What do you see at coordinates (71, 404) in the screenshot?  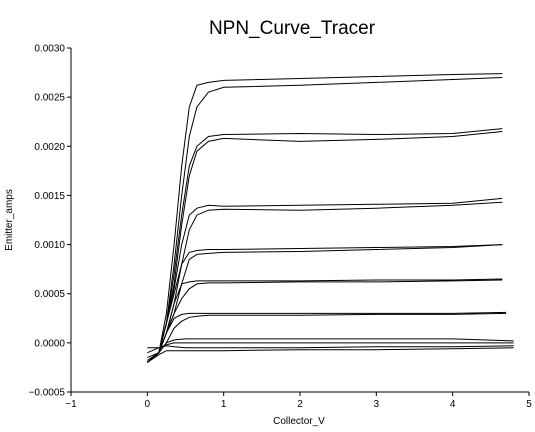 I see `x-tick-label: −1` at bounding box center [71, 404].